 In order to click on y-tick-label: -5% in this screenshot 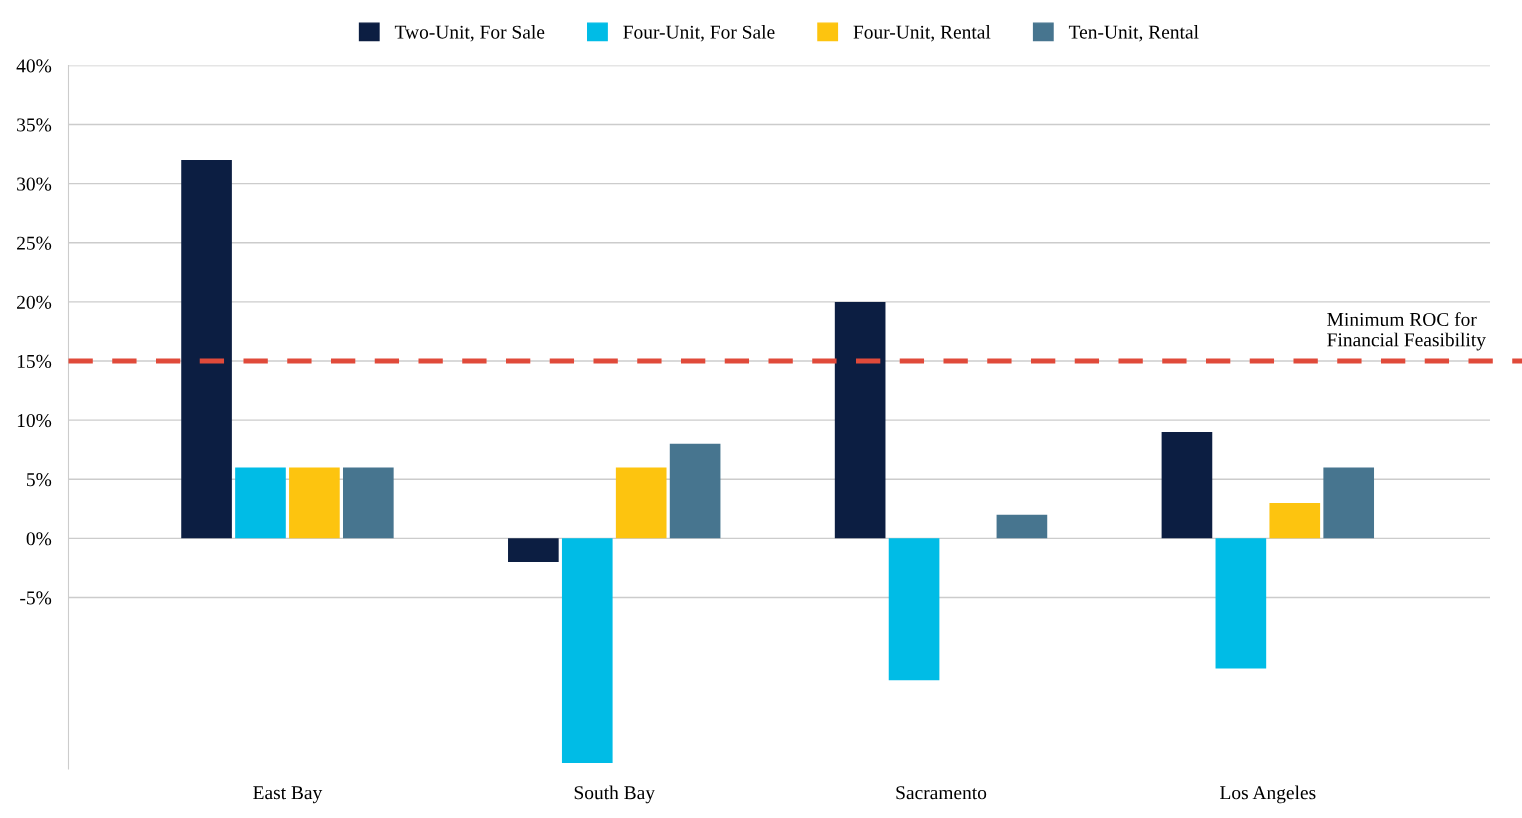, I will do `click(36, 598)`.